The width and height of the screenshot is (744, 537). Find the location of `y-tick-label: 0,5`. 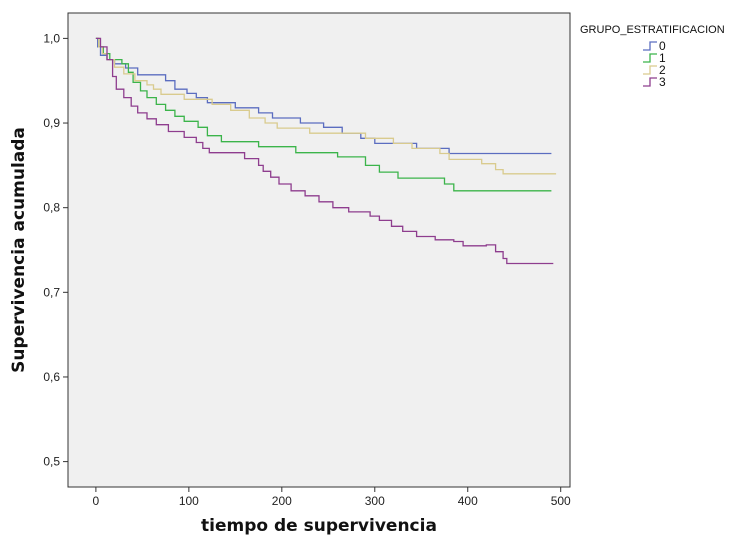

y-tick-label: 0,5 is located at coordinates (51, 462).